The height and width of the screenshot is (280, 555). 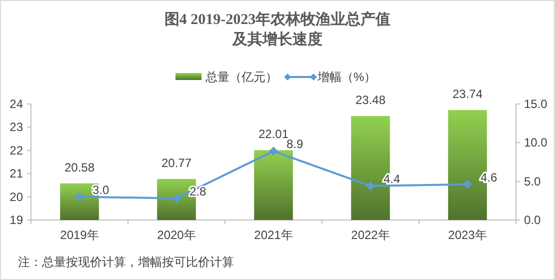 I want to click on data-label: 23.74, so click(x=467, y=94).